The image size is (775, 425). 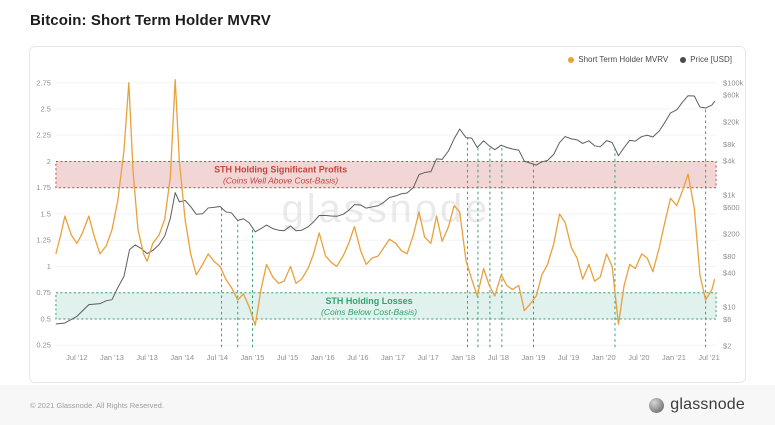 I want to click on right-axis-tick-label: $1k, so click(x=729, y=194).